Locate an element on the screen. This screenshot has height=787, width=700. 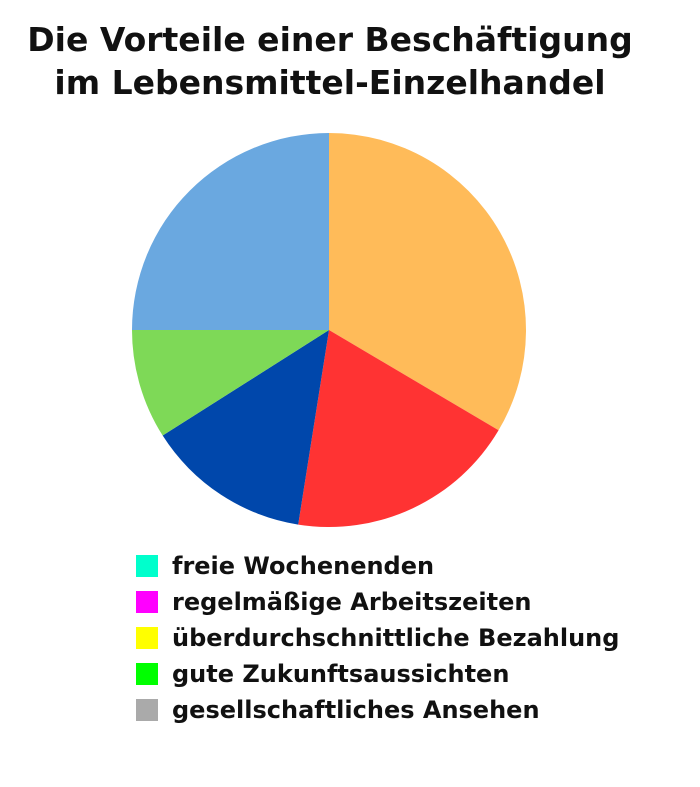
legend-item: freie Wochenenden is located at coordinates (377, 566).